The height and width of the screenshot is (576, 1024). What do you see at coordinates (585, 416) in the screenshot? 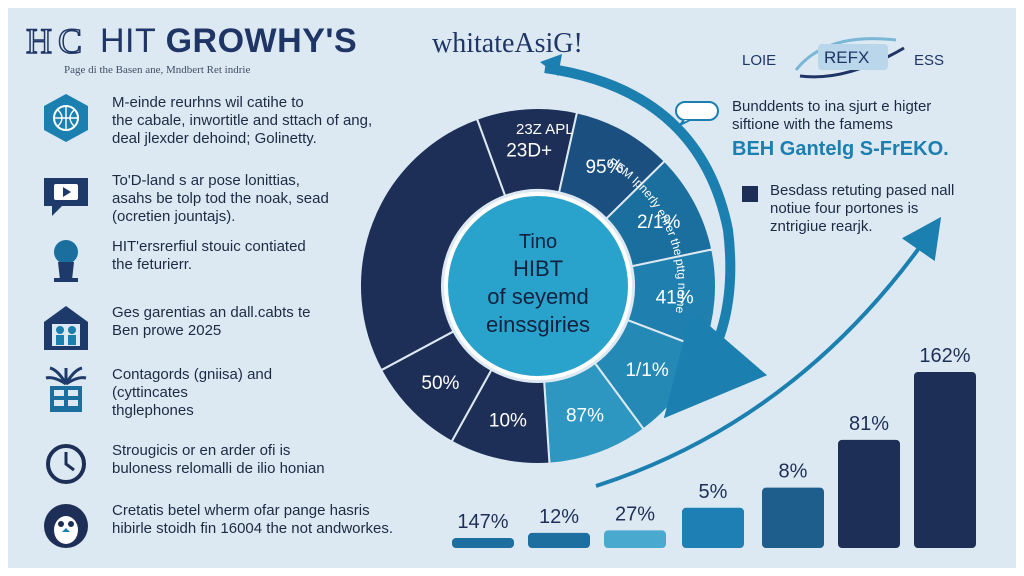
I see `donut-slice-label: 87%` at bounding box center [585, 416].